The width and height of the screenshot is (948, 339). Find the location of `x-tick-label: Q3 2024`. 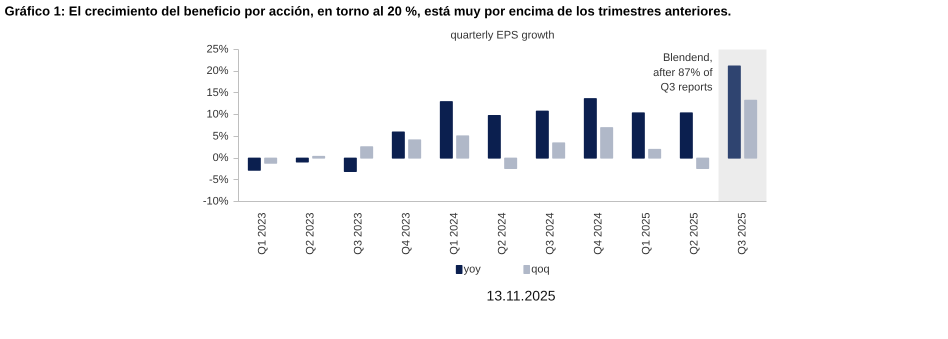

x-tick-label: Q3 2024 is located at coordinates (550, 233).